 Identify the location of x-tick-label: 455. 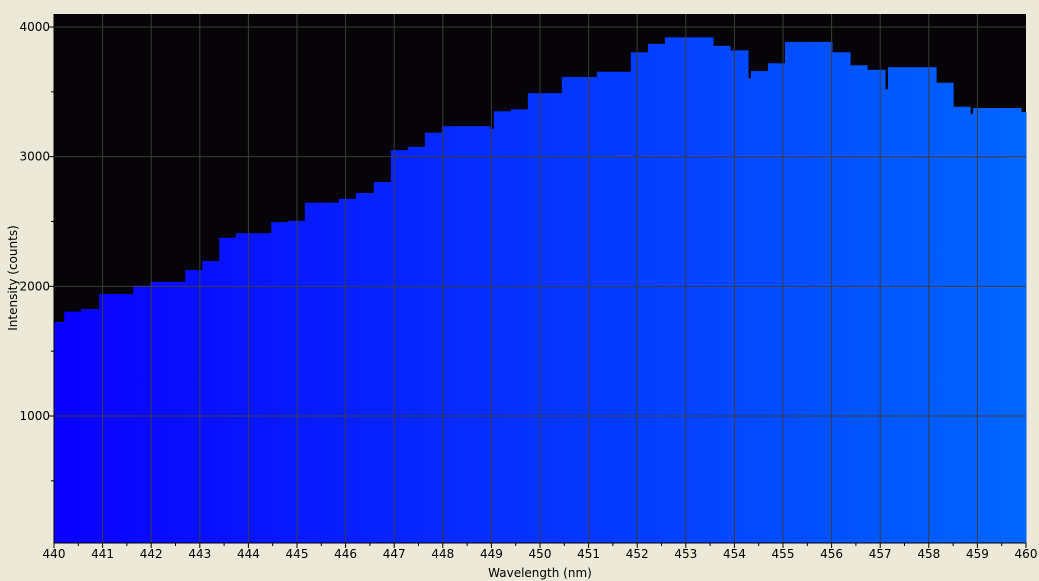
(783, 554).